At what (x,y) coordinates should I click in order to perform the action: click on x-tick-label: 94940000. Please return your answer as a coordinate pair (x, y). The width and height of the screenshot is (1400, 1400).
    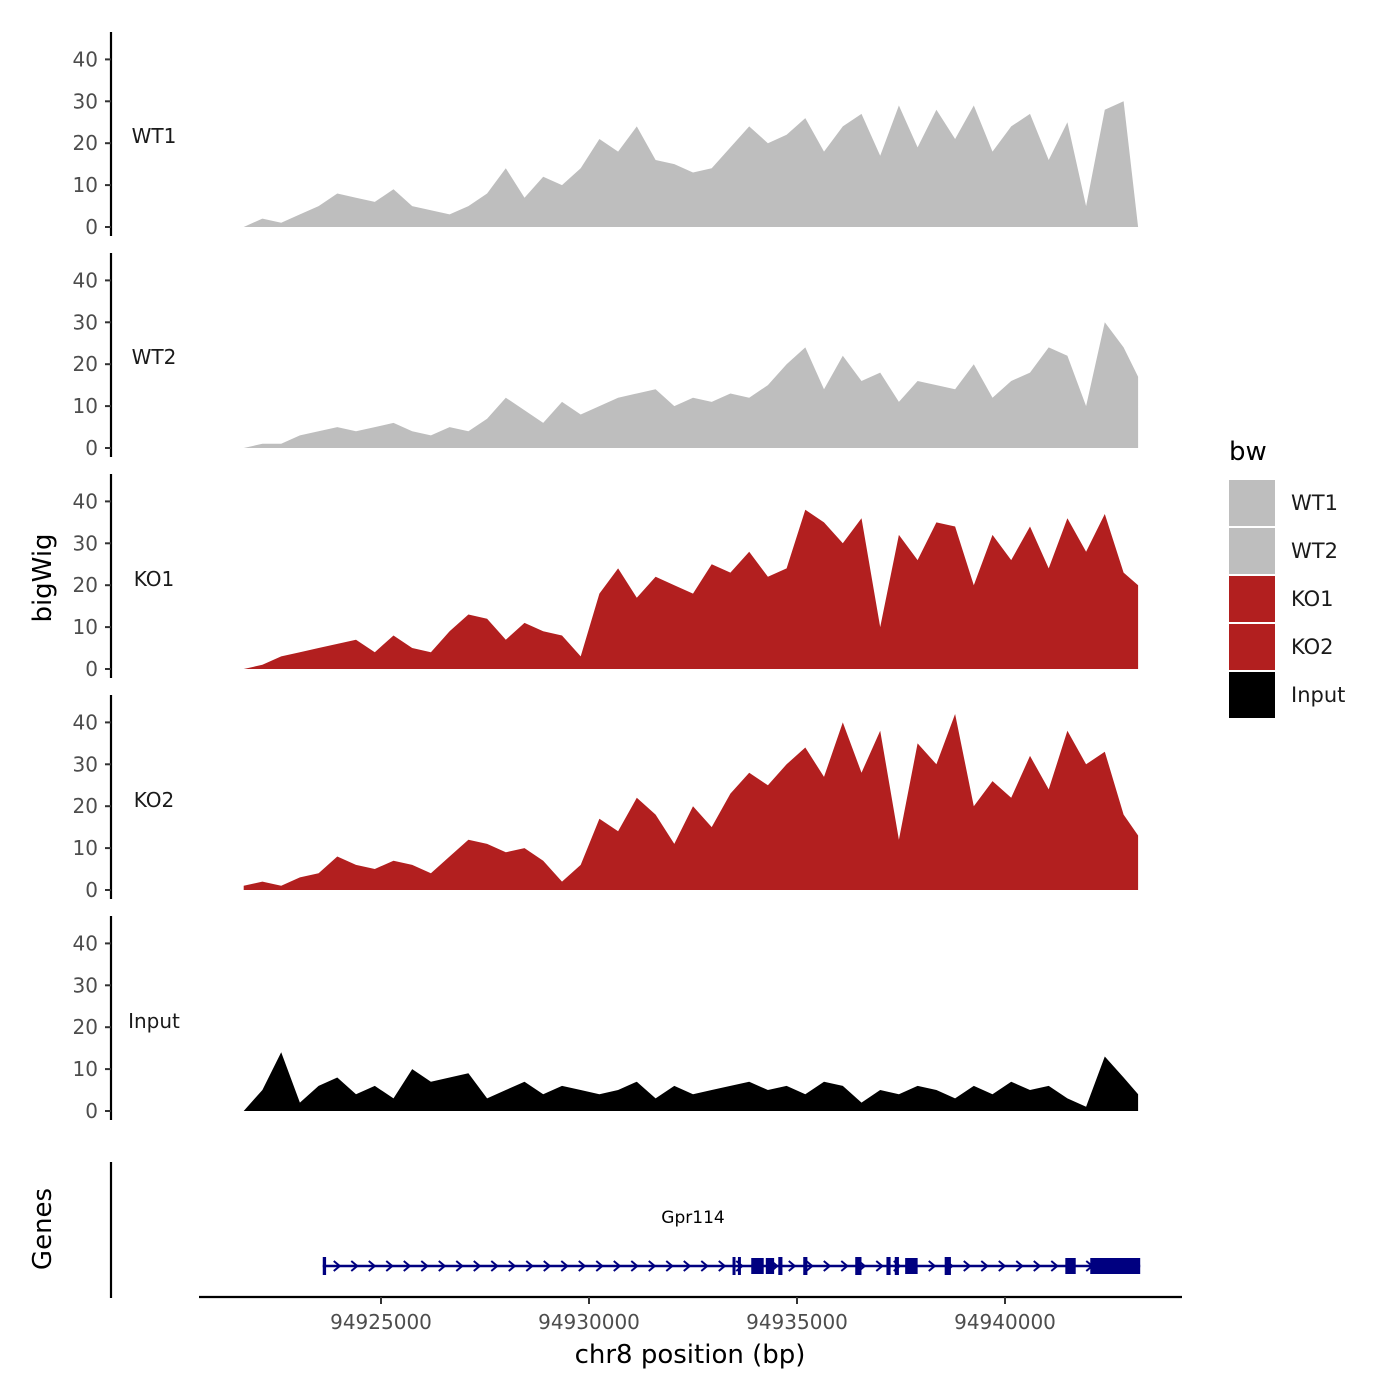
    Looking at the image, I should click on (1005, 1322).